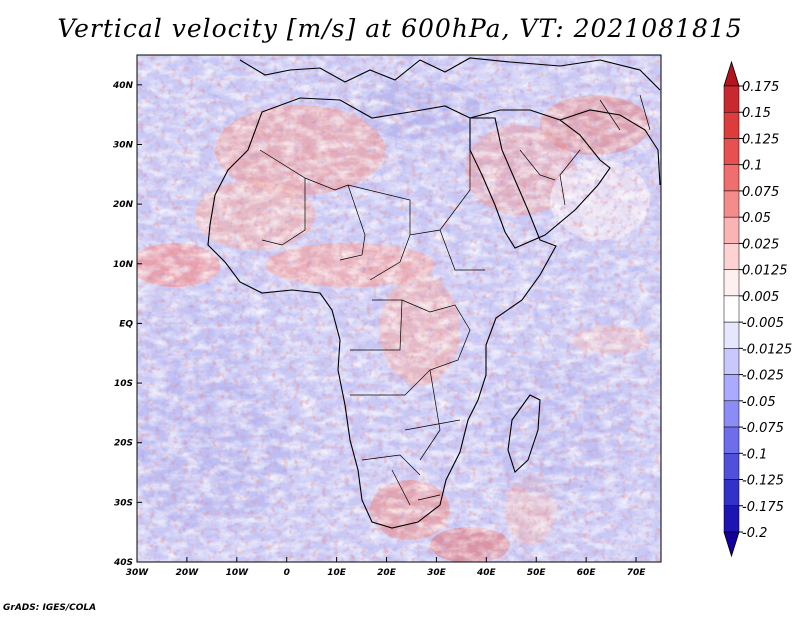 This screenshot has width=800, height=618. I want to click on colorbar-label: -0.125, so click(763, 481).